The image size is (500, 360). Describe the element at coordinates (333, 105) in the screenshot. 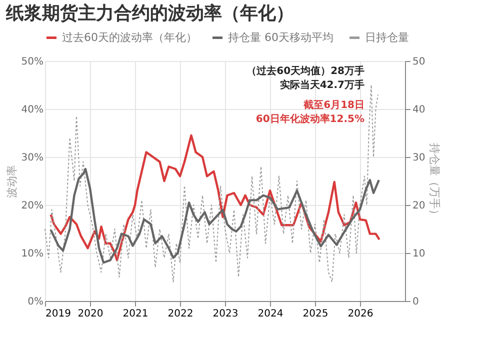

I see `annotation: 截至6月18日` at that location.